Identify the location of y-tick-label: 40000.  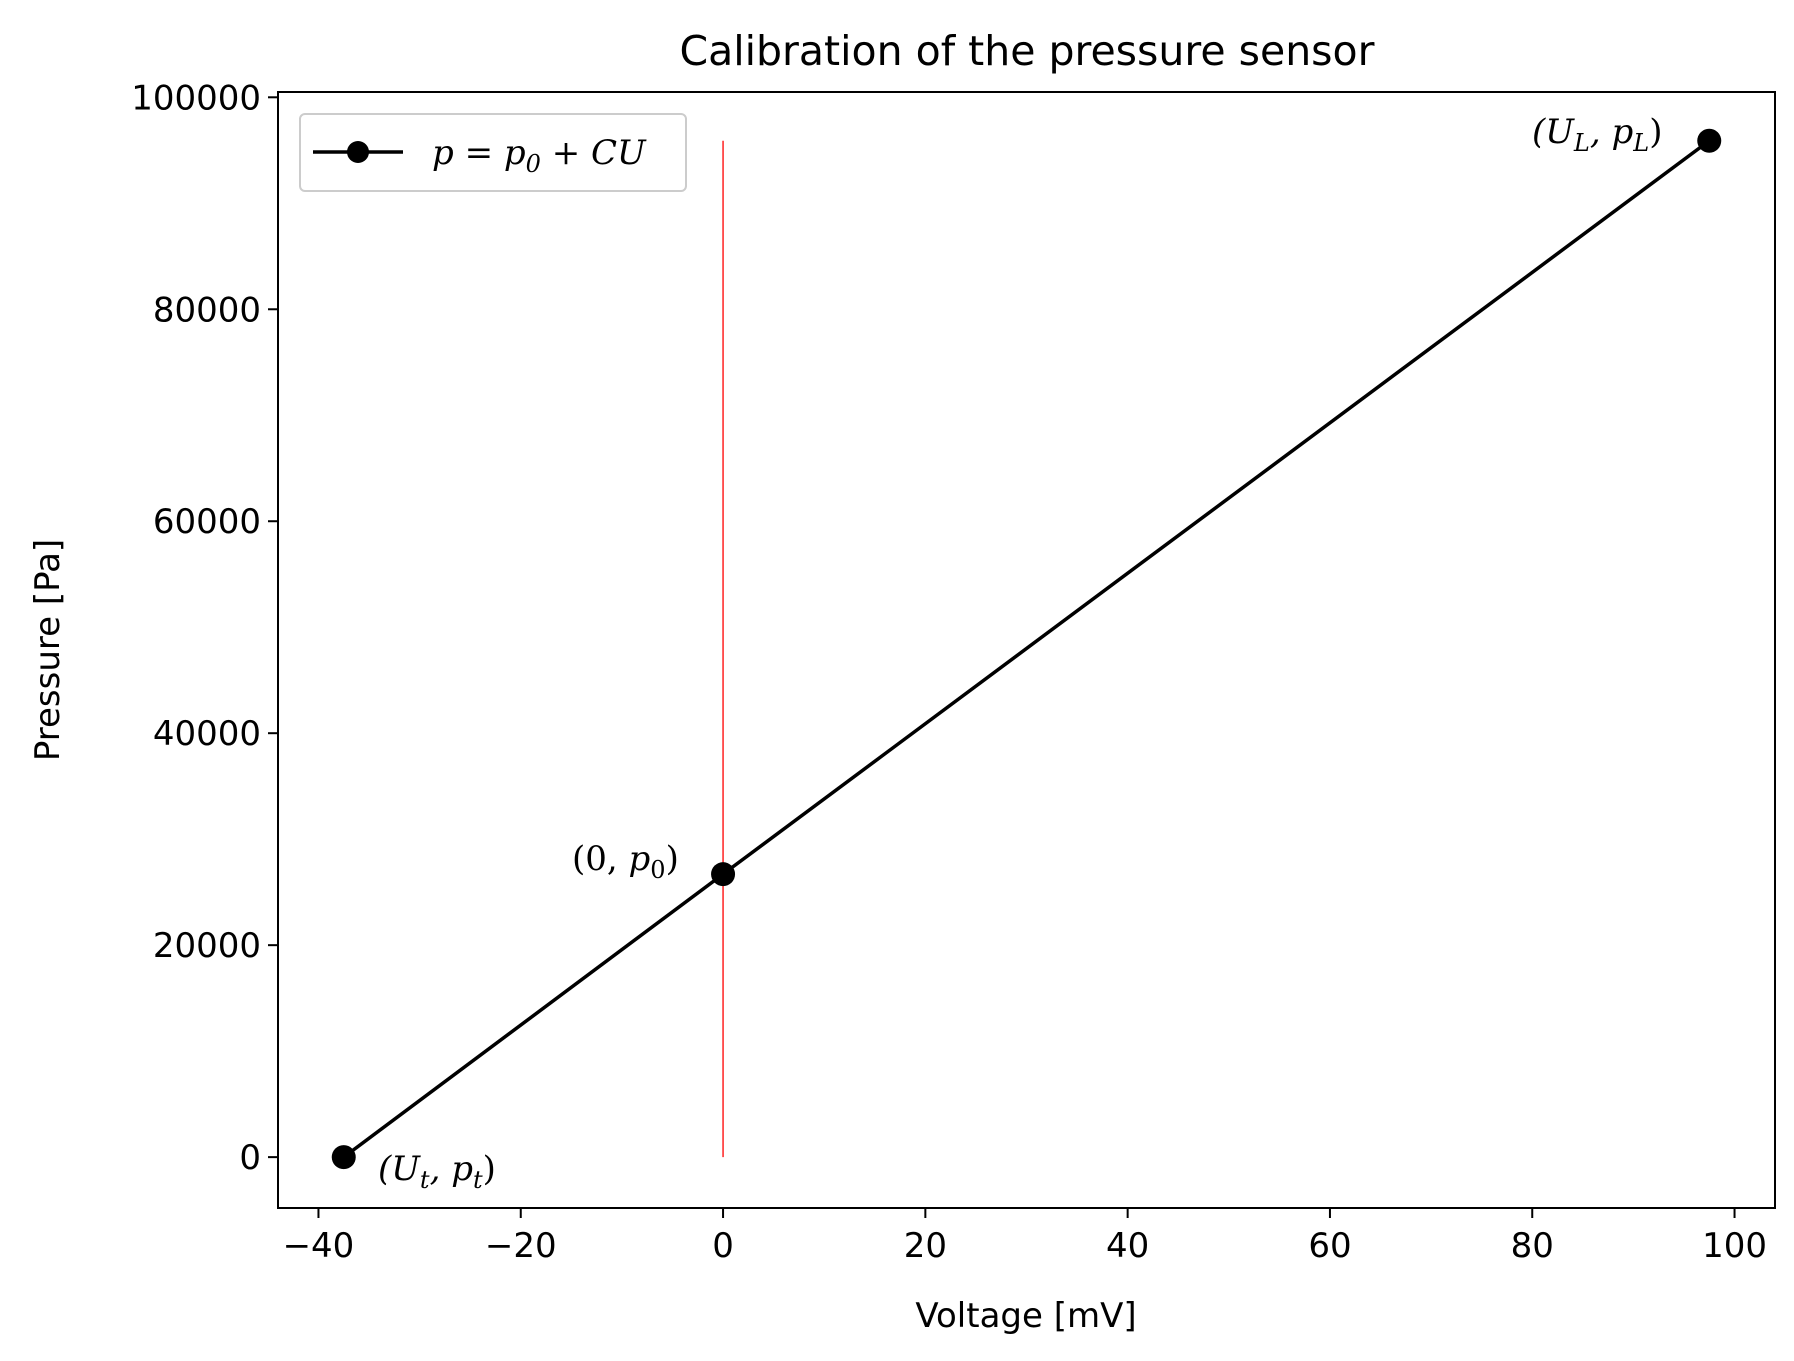
(207, 734).